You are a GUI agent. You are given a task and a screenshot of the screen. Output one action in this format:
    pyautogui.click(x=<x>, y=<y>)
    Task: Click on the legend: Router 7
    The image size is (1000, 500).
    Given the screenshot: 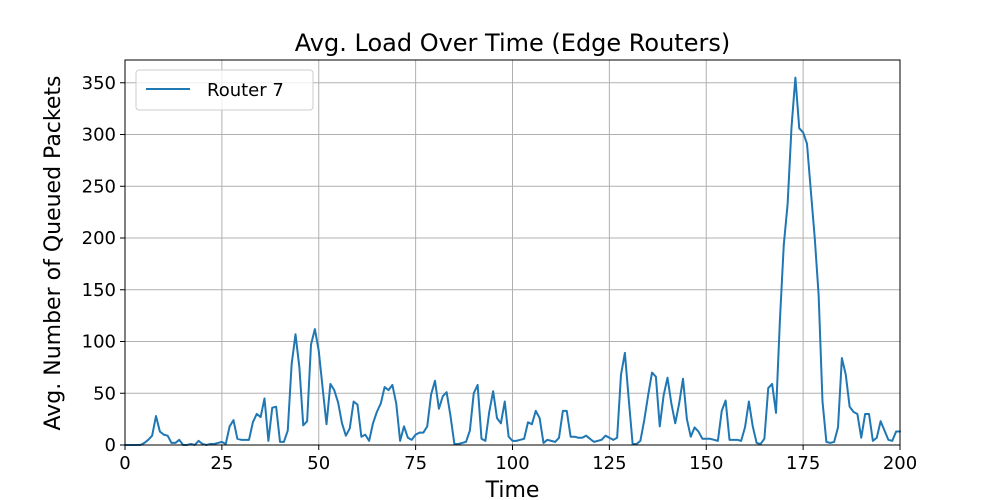 What is the action you would take?
    pyautogui.click(x=224, y=90)
    